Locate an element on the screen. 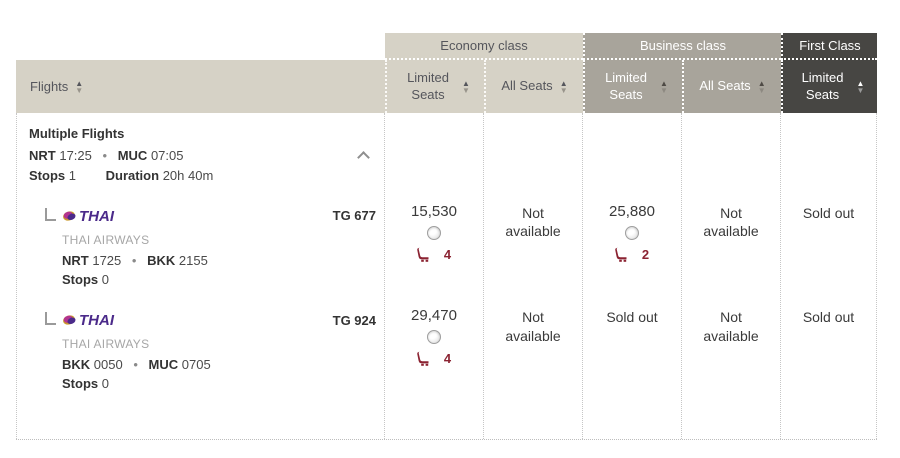  seats-remaining: 4 is located at coordinates (447, 254).